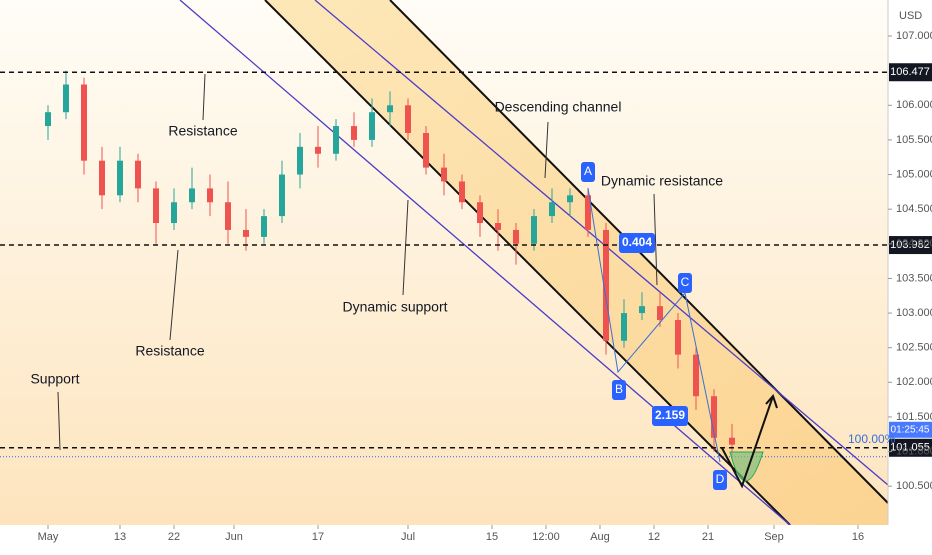  I want to click on annotation: Dynamic support, so click(394, 307).